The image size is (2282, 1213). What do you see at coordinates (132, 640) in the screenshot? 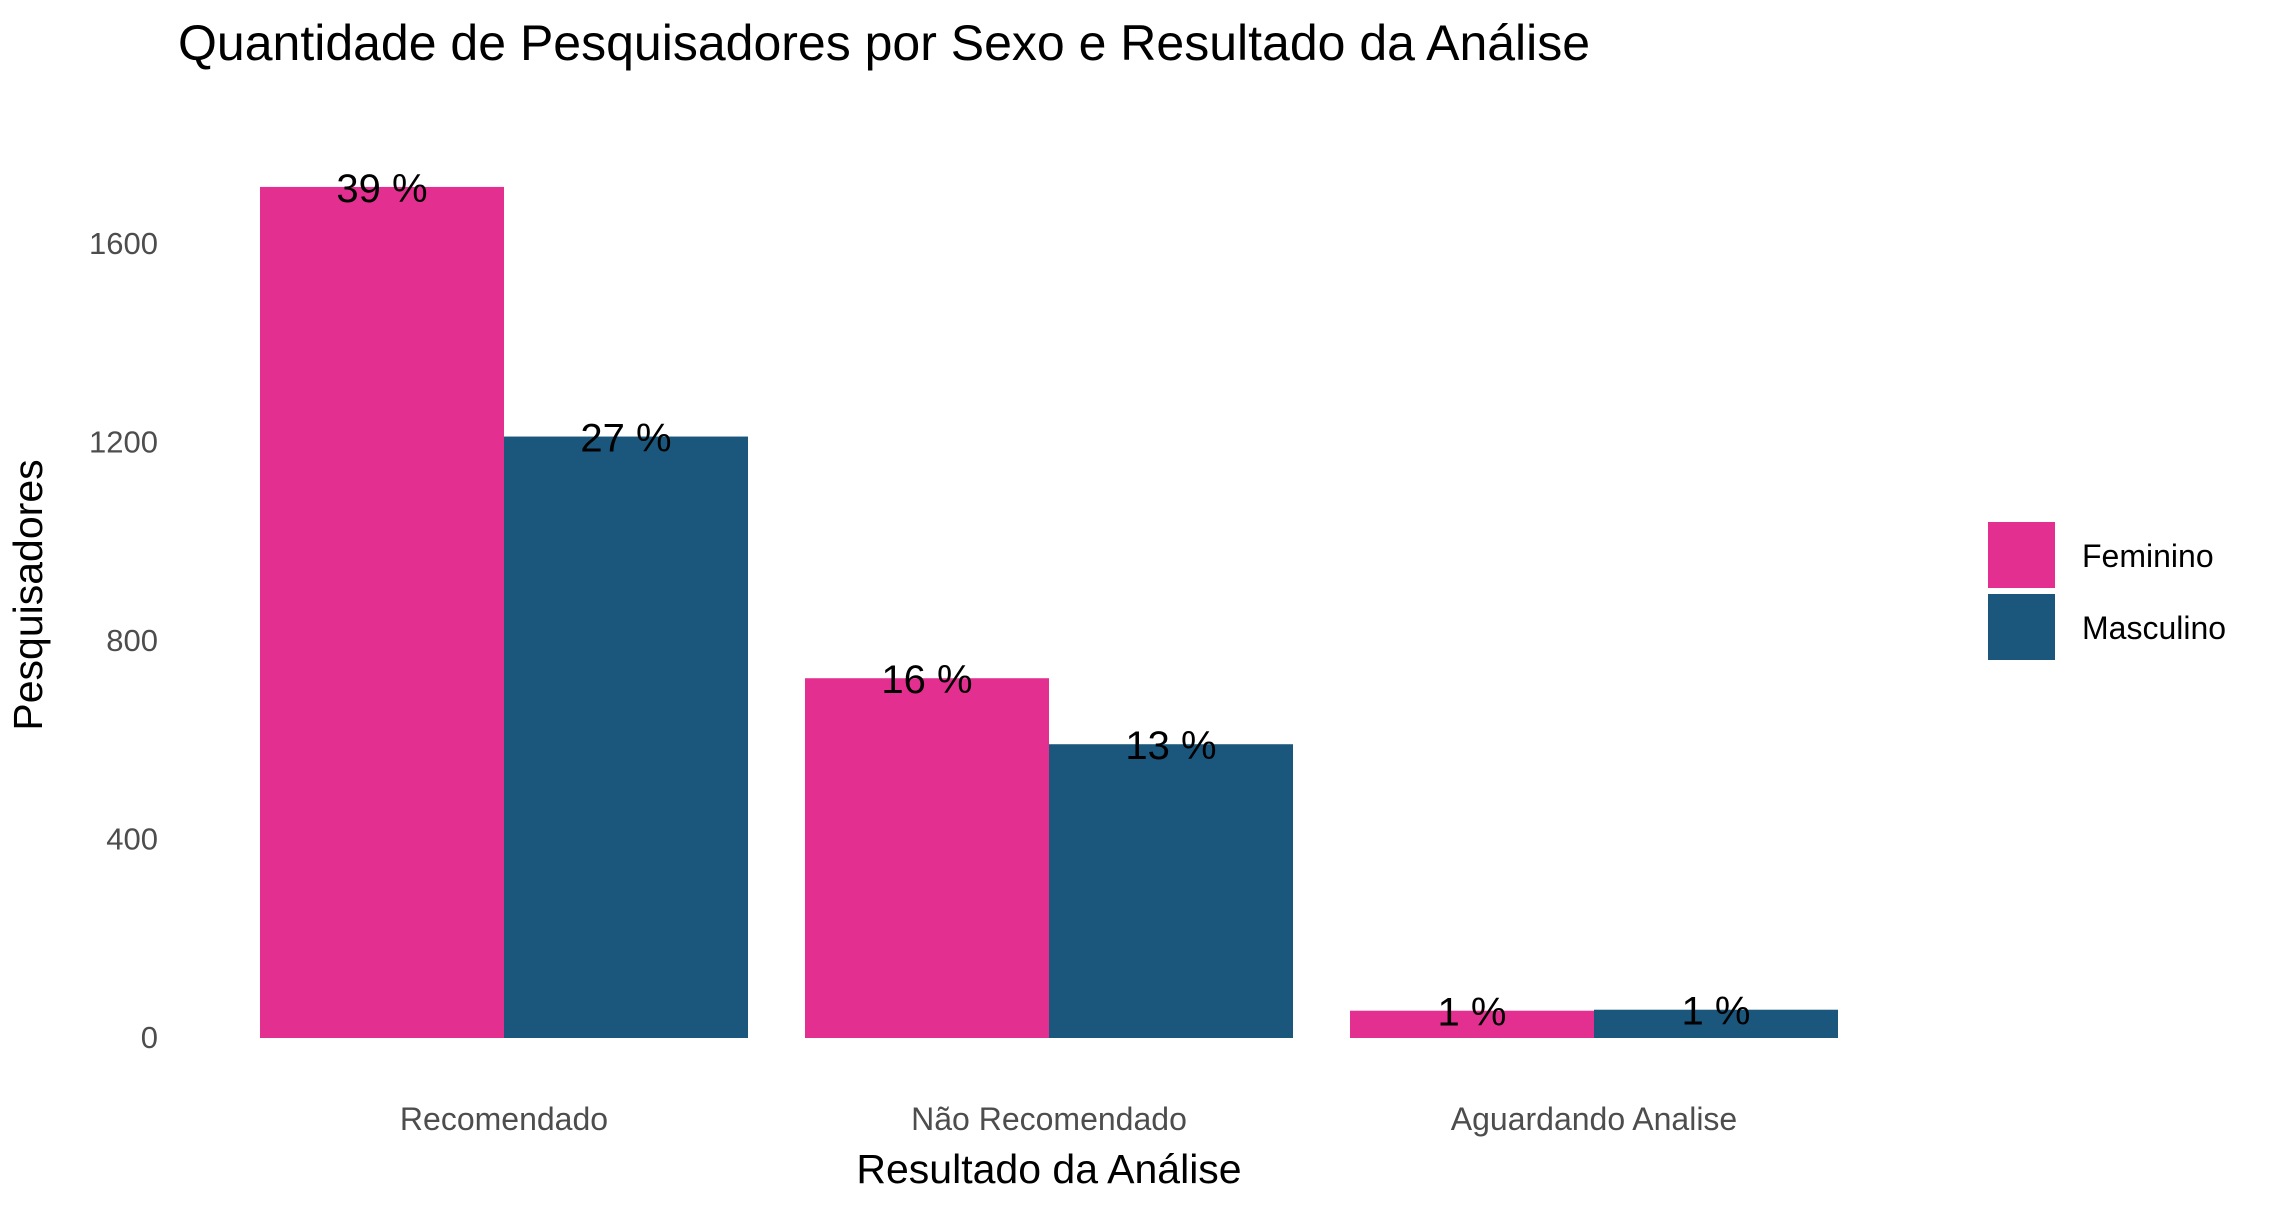
I see `y-tick-label: 800` at bounding box center [132, 640].